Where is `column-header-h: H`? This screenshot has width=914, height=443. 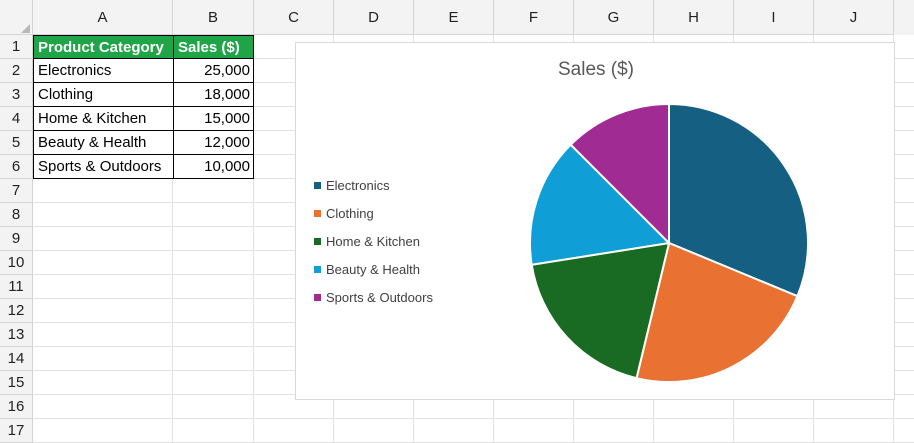 column-header-h: H is located at coordinates (694, 17).